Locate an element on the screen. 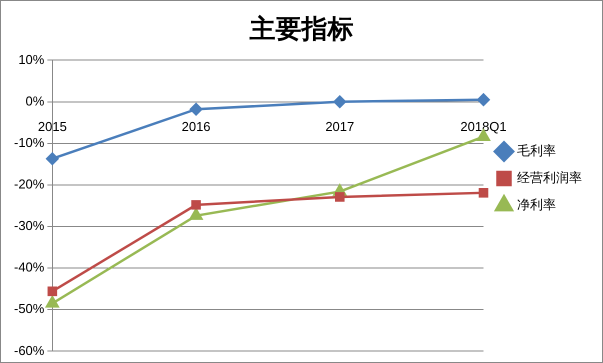 This screenshot has height=363, width=603. y-tick-label: 10% is located at coordinates (31, 59).